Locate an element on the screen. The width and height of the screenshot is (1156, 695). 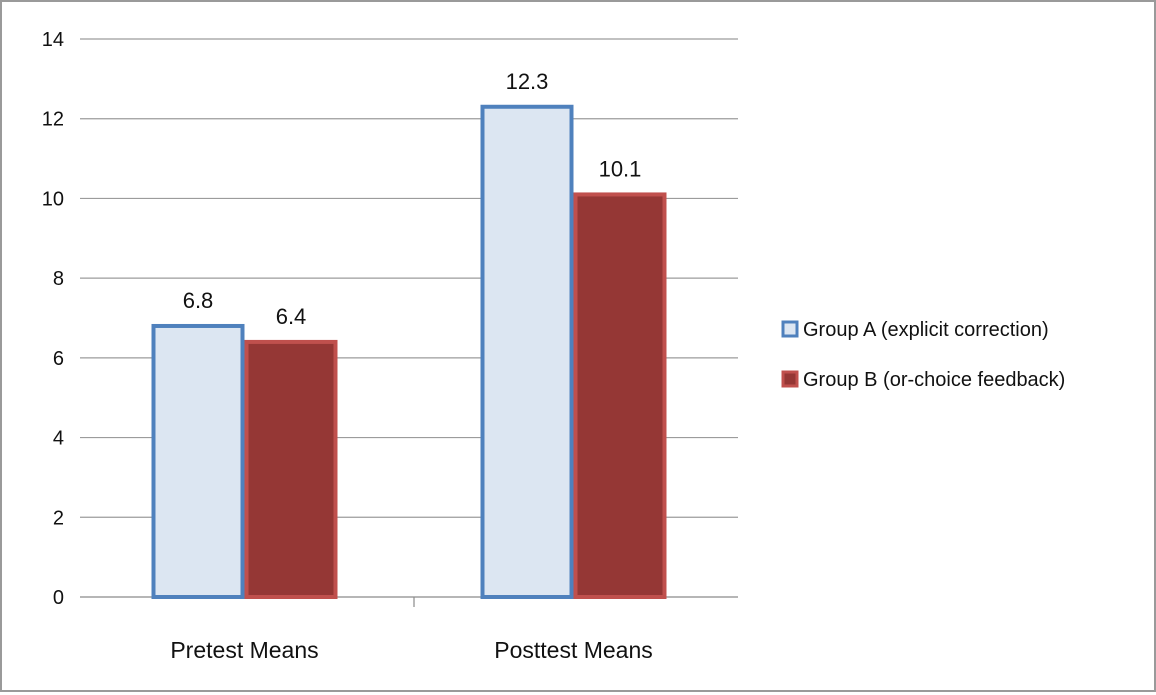
data-label: 10.1 is located at coordinates (620, 168).